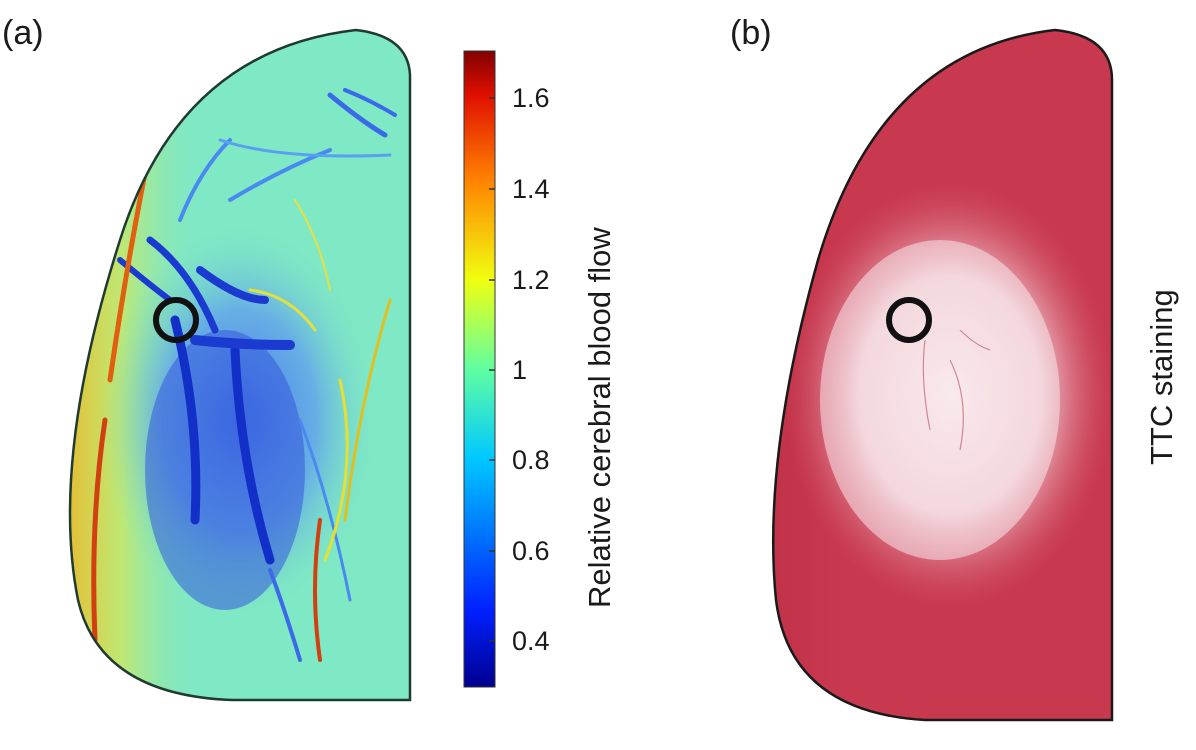  What do you see at coordinates (909, 320) in the screenshot?
I see `roi-marker-b` at bounding box center [909, 320].